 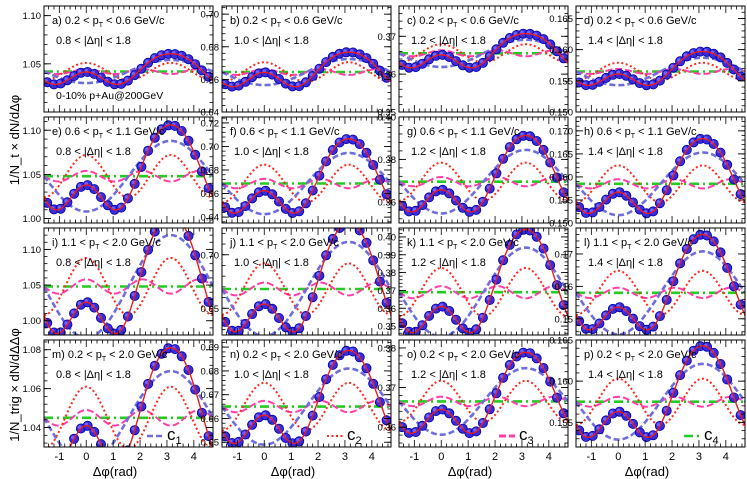 I want to click on system-label: 0-10% p+Au@200GeV, so click(x=109, y=96).